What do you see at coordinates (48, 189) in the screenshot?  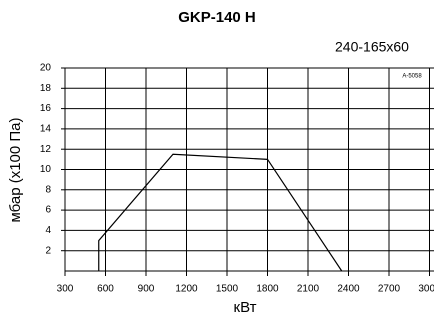 I see `y-tick-label: 8` at bounding box center [48, 189].